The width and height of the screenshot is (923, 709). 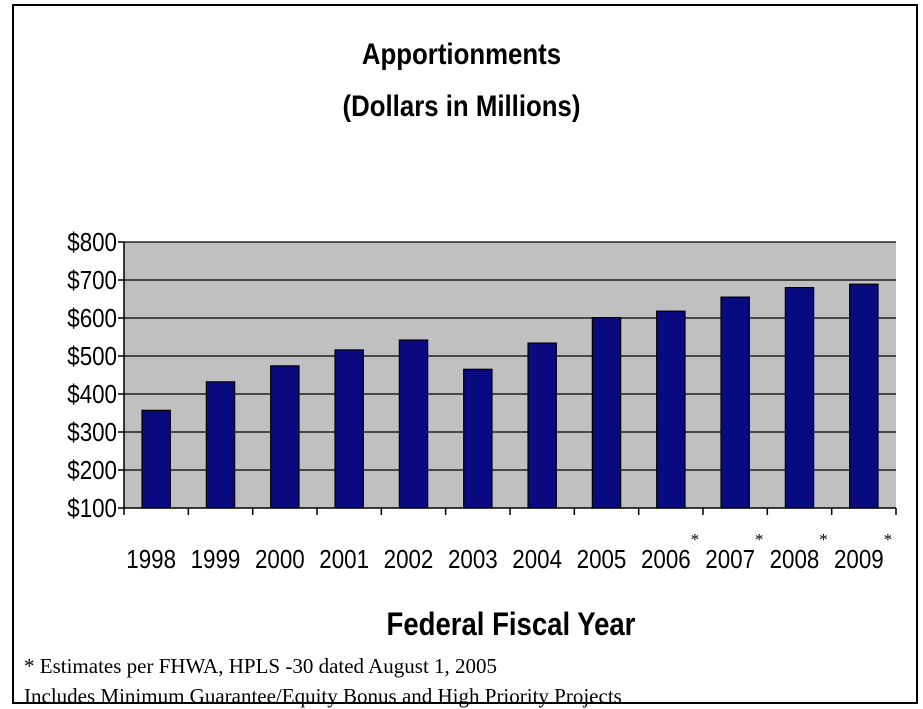 What do you see at coordinates (156, 459) in the screenshot?
I see `bar-1998` at bounding box center [156, 459].